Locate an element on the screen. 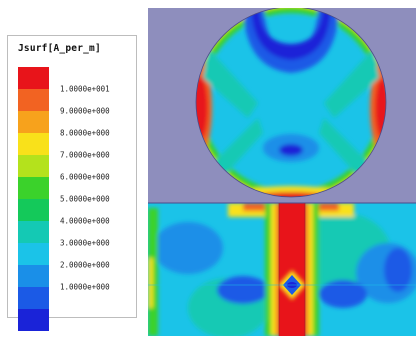 The width and height of the screenshot is (416, 338). legend-tick-label: 2.0000e+000 is located at coordinates (85, 265).